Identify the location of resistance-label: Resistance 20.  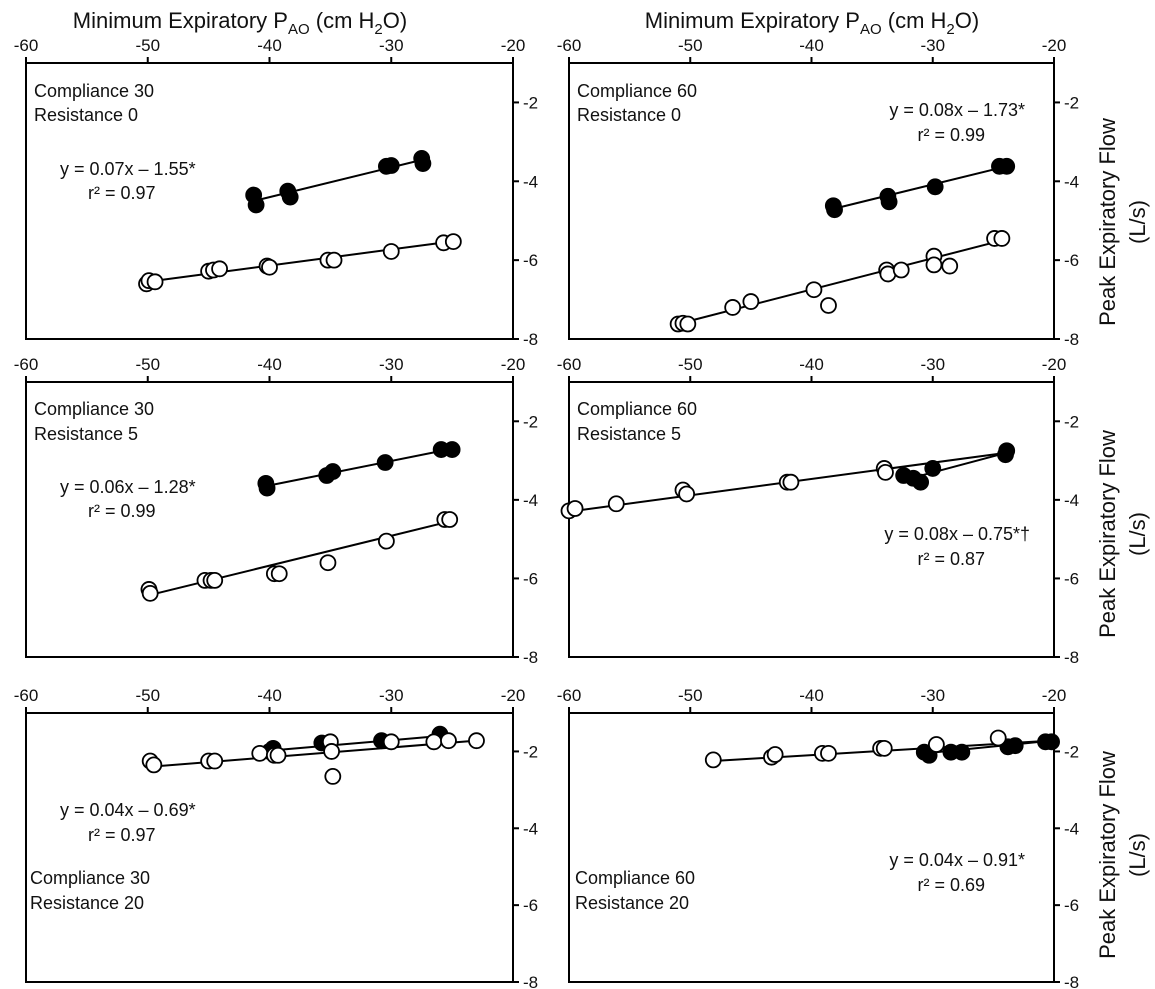
(632, 903).